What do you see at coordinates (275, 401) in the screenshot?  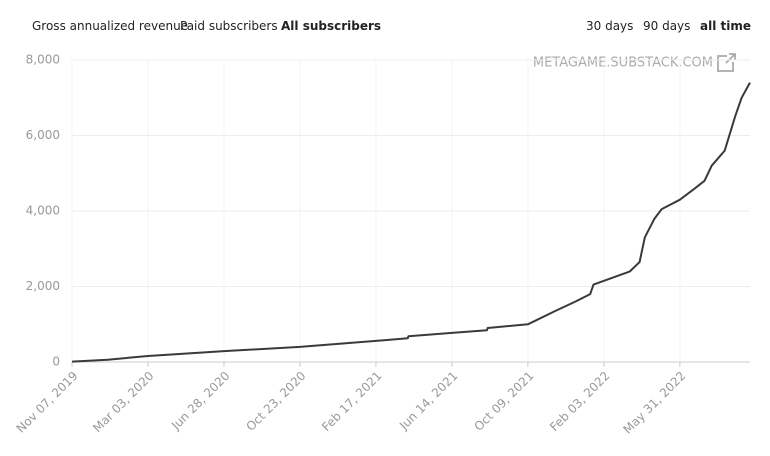 I see `x-tick-label: Oct 23, 2020` at bounding box center [275, 401].